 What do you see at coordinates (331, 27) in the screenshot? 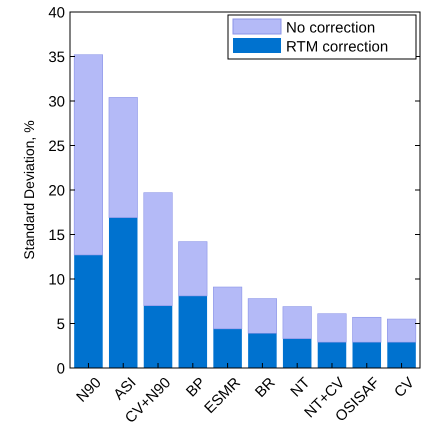
I see `legend-label: No correction` at bounding box center [331, 27].